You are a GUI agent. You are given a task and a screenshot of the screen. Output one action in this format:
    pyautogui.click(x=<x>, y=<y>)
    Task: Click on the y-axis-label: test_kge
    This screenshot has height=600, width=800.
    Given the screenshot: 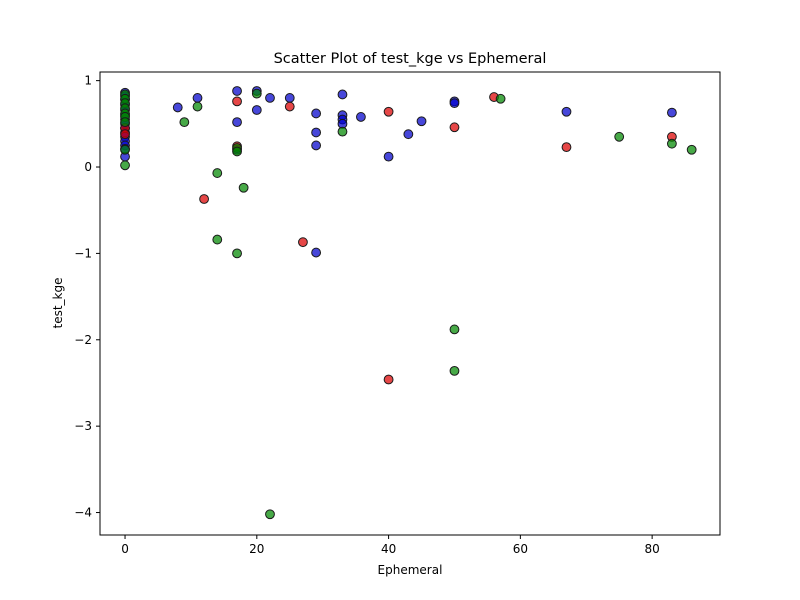 What is the action you would take?
    pyautogui.click(x=58, y=303)
    